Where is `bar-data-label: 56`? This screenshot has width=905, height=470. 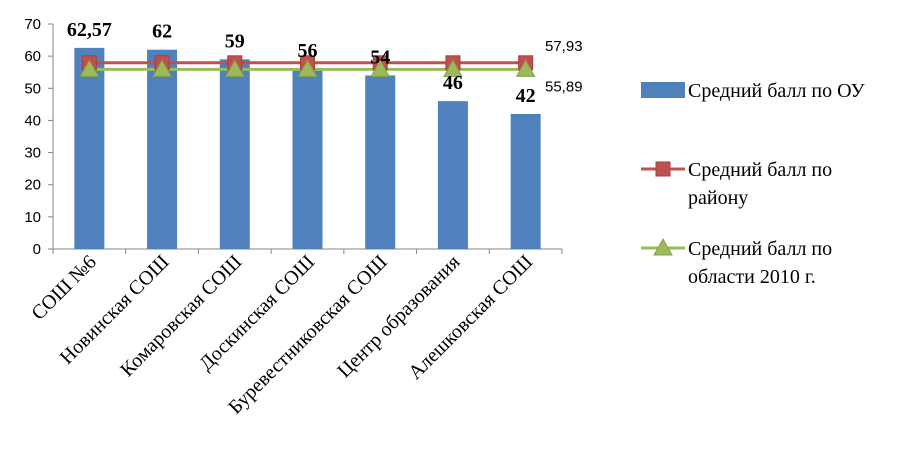 bar-data-label: 56 is located at coordinates (308, 51).